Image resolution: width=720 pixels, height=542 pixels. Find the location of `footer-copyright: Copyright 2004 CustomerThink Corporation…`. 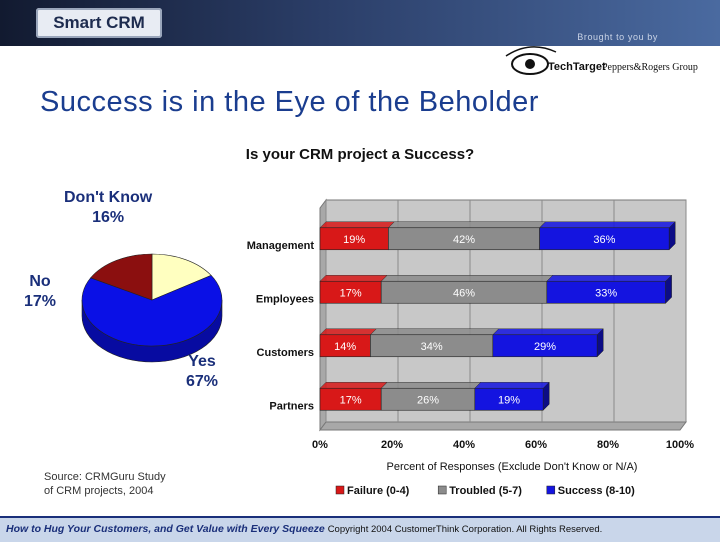

footer-copyright: Copyright 2004 CustomerThink Corporation… is located at coordinates (465, 529).